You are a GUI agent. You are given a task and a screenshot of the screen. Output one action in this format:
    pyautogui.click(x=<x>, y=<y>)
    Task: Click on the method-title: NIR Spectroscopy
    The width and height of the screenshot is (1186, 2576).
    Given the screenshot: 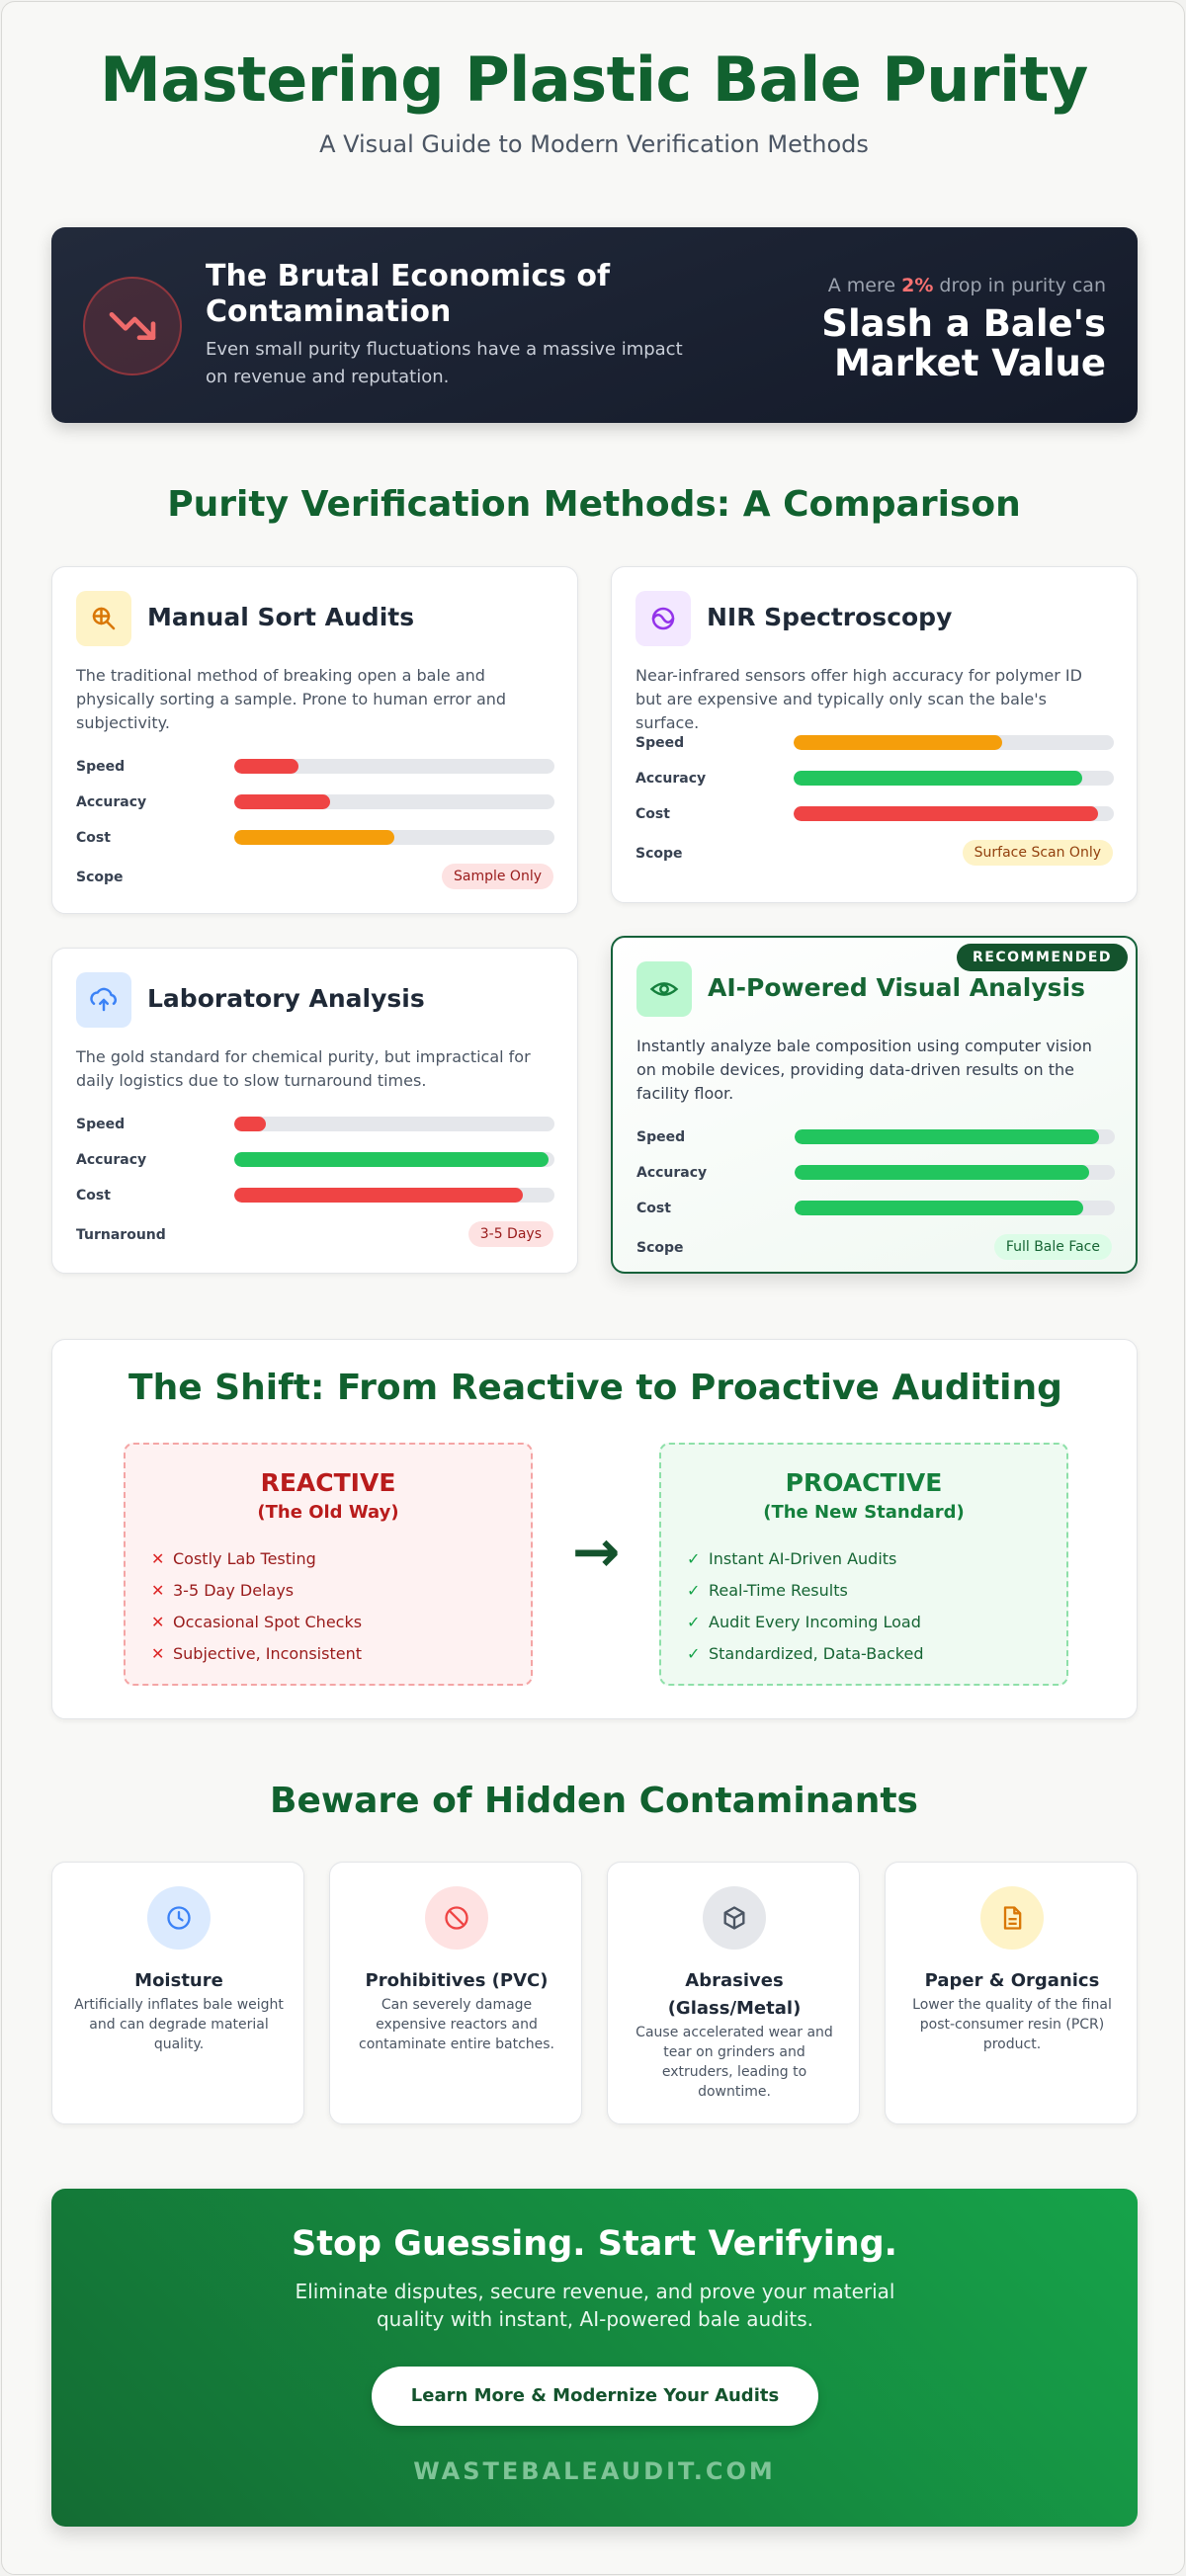 What is the action you would take?
    pyautogui.click(x=830, y=617)
    